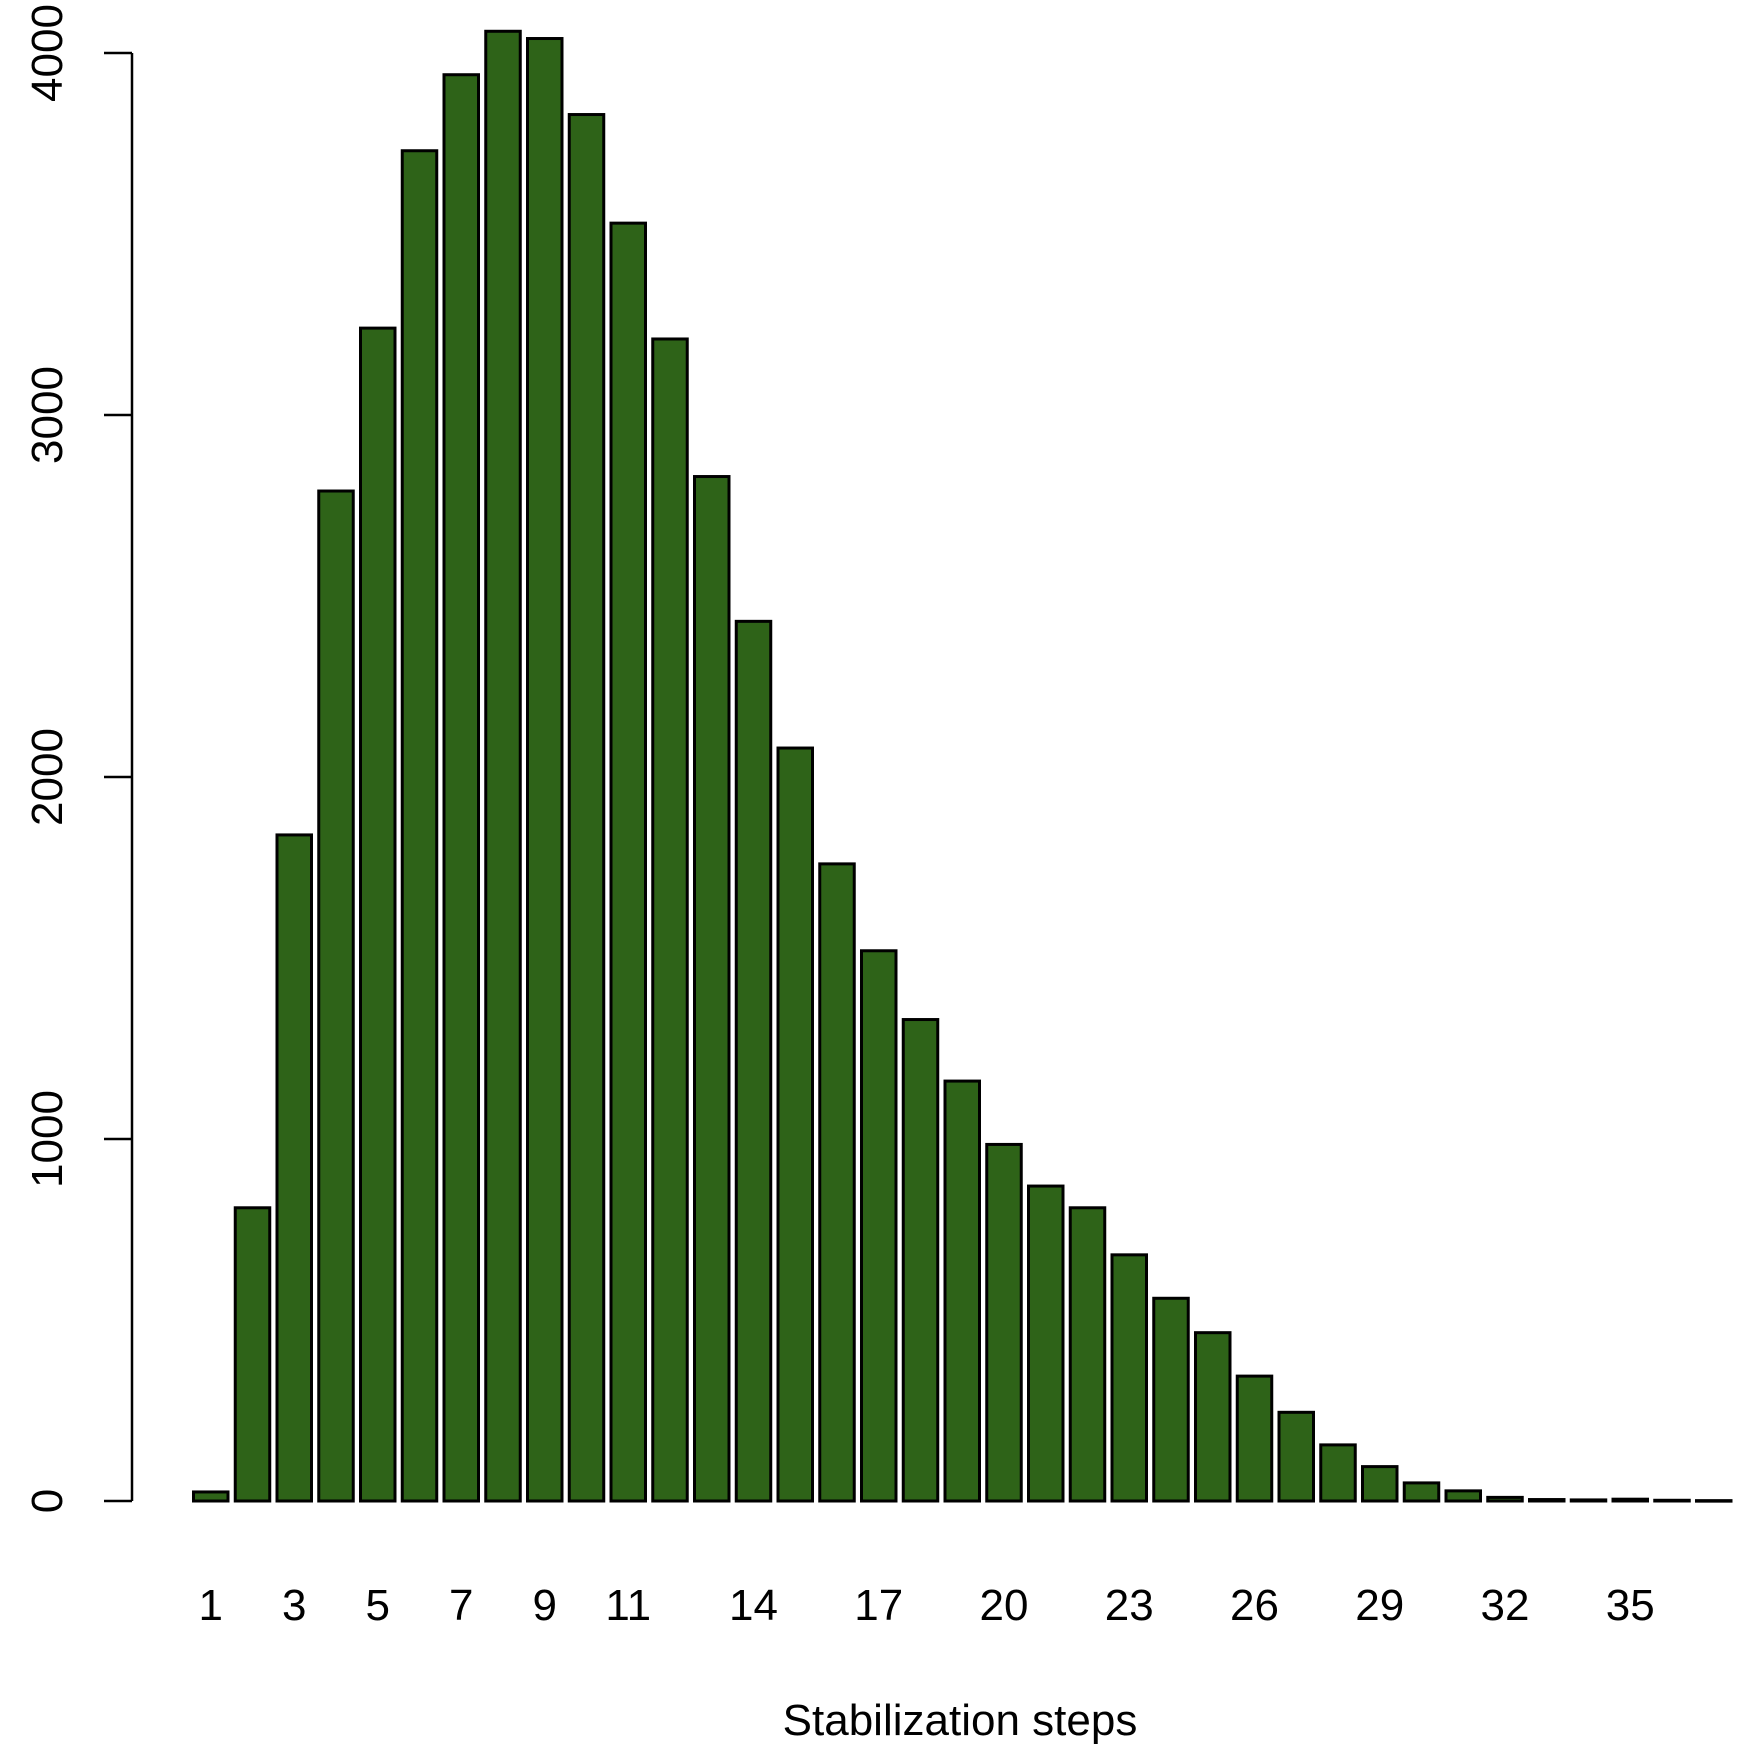  What do you see at coordinates (47, 1139) in the screenshot?
I see `y-tick-label: 1000` at bounding box center [47, 1139].